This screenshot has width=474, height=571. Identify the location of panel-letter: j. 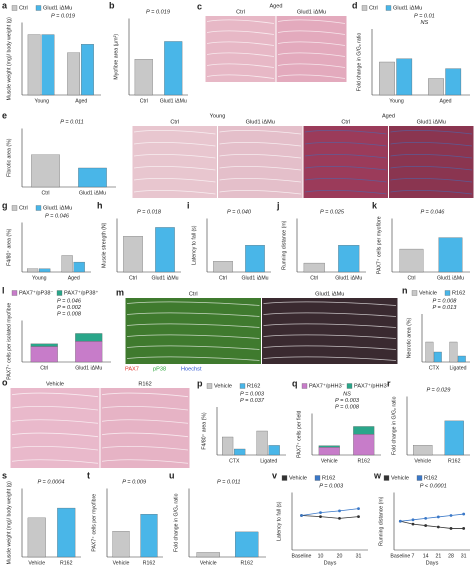
(278, 205).